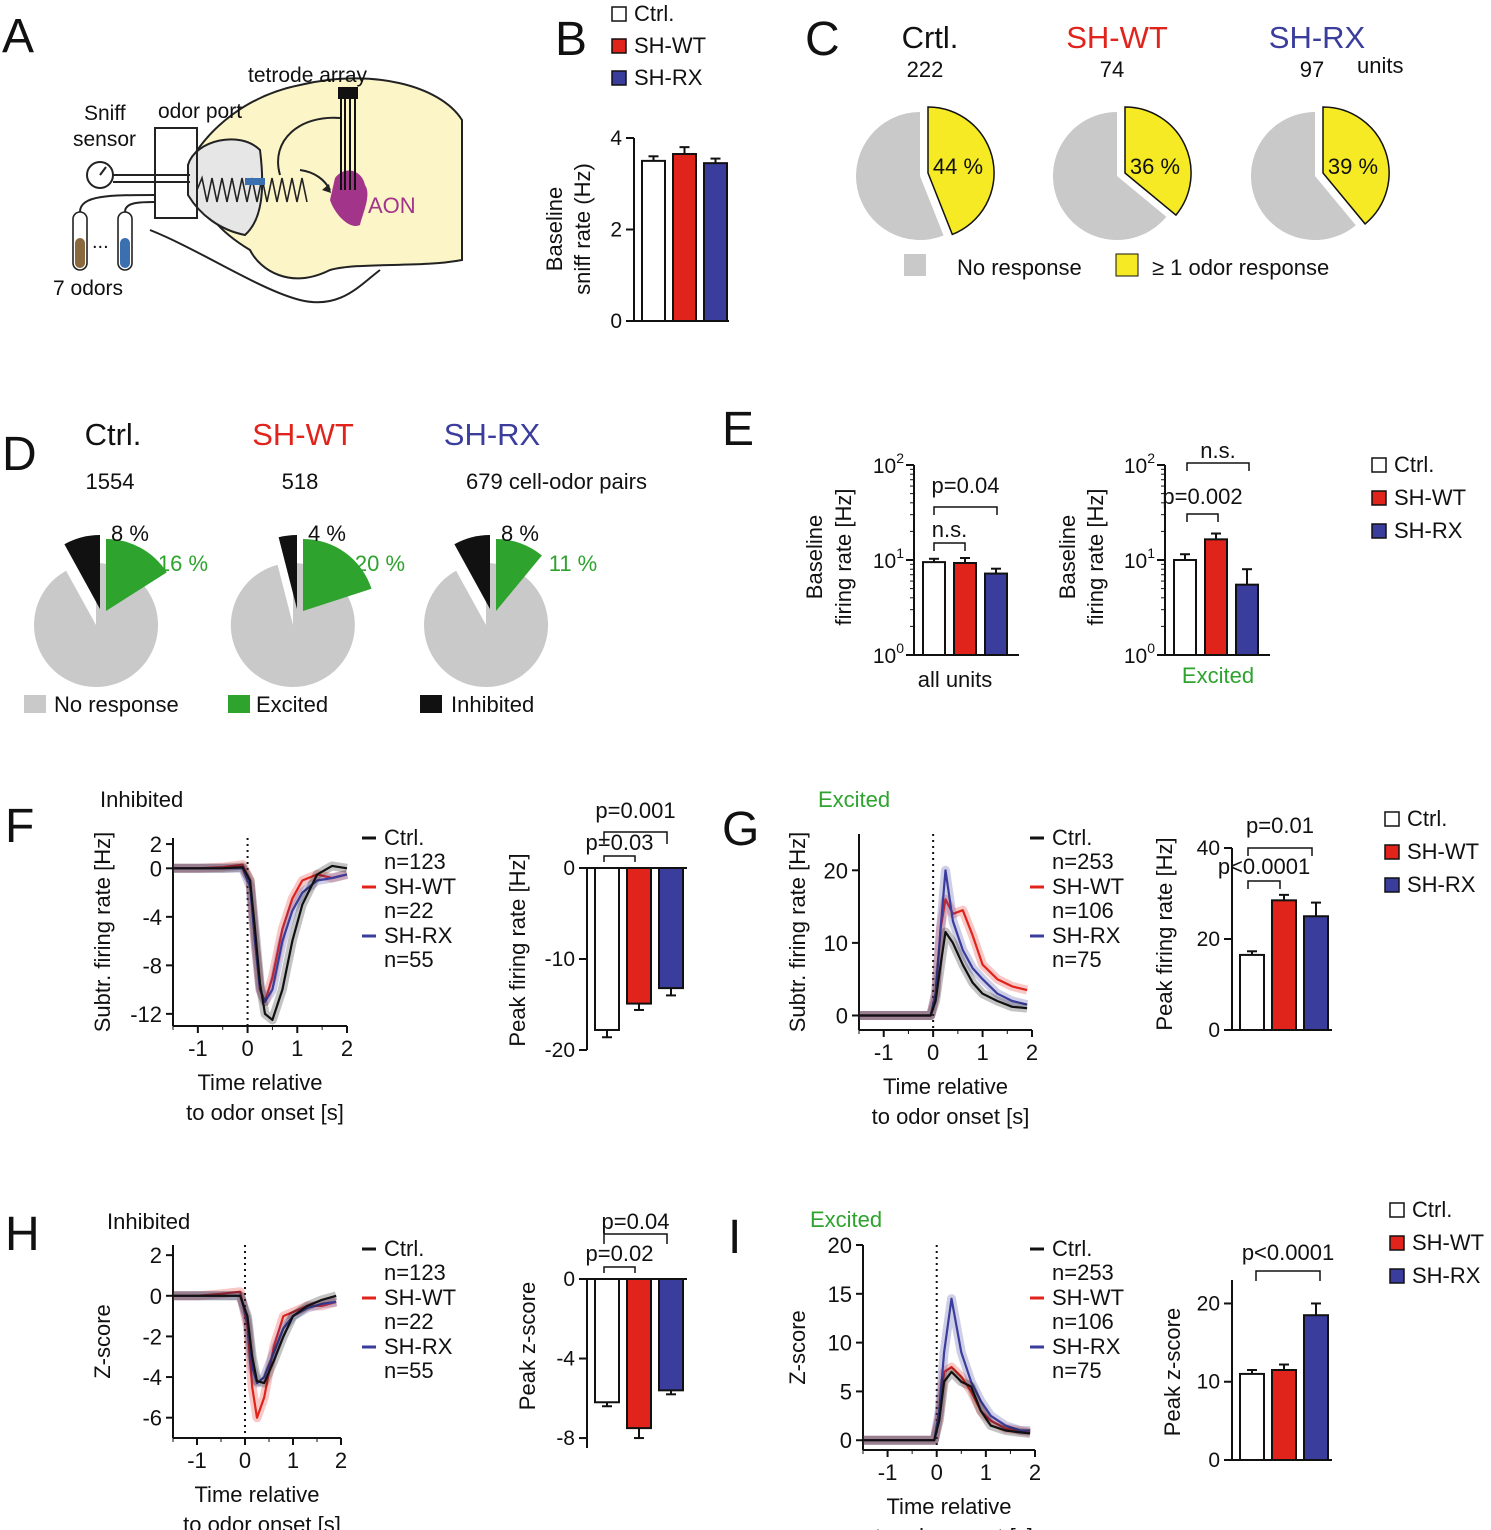  Describe the element at coordinates (260, 943) in the screenshot. I see `series-band-ctrl` at that location.